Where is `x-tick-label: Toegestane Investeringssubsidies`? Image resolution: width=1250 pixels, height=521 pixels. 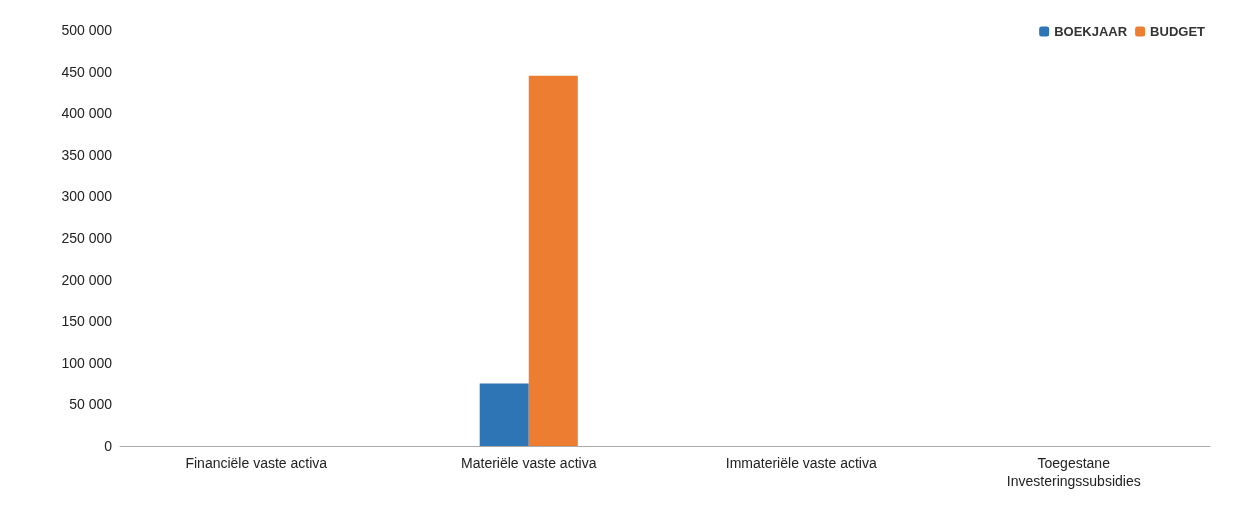
x-tick-label: Toegestane Investeringssubsidies is located at coordinates (1073, 472).